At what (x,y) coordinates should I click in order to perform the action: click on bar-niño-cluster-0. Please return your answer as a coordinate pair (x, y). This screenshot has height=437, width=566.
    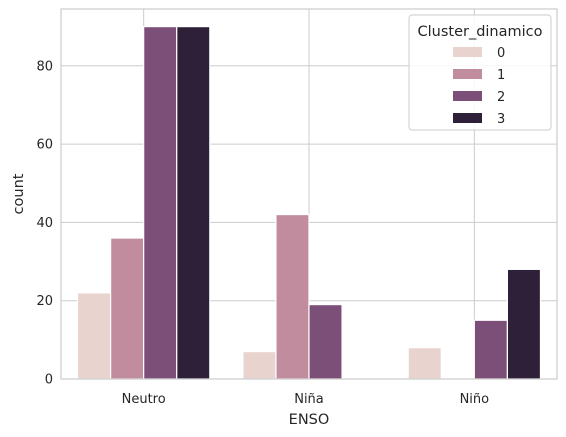
    Looking at the image, I should click on (424, 363).